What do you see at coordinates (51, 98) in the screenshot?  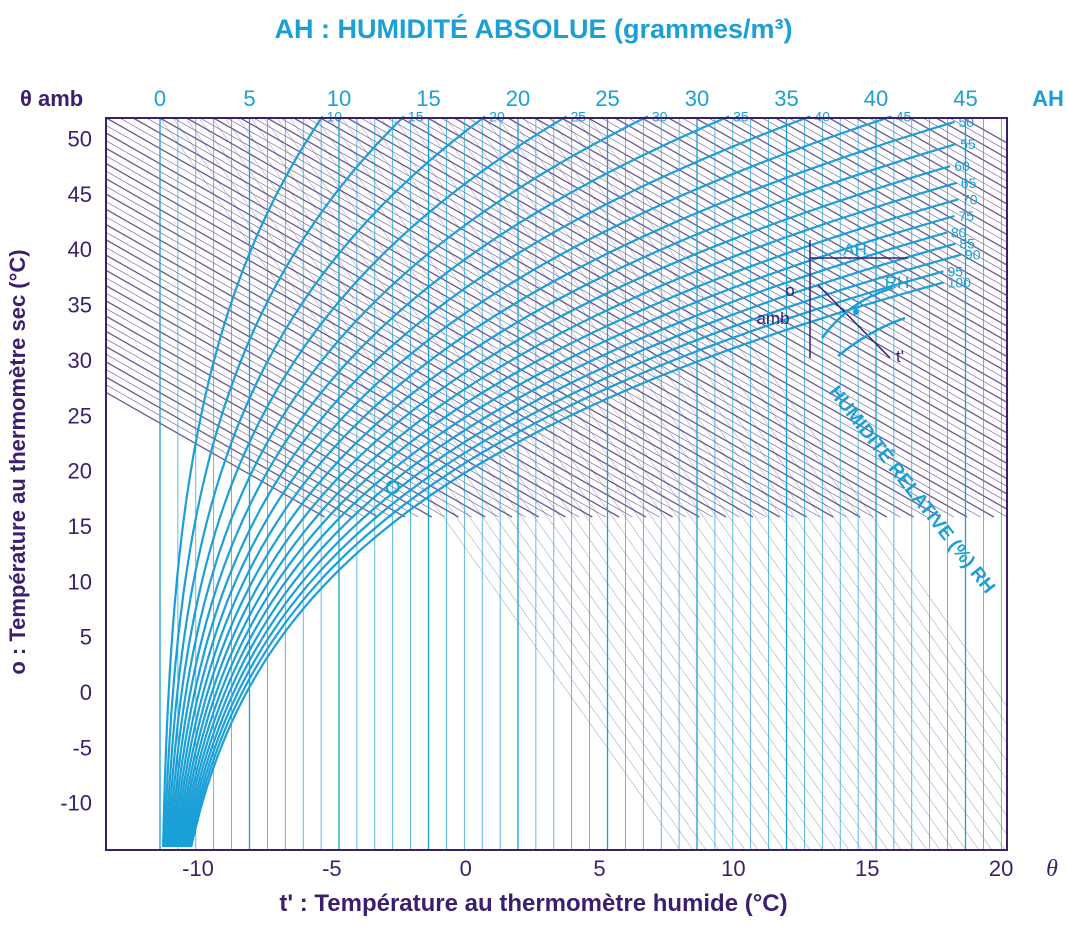 I see `left-axis-label: θ amb` at bounding box center [51, 98].